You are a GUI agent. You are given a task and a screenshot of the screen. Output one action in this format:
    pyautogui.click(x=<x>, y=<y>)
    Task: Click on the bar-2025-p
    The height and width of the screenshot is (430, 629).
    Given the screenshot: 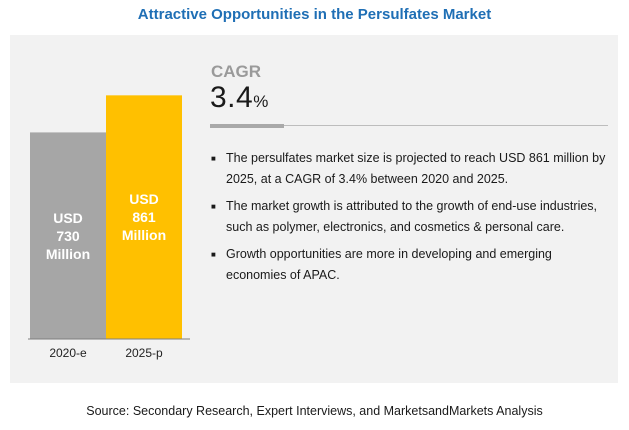 What is the action you would take?
    pyautogui.click(x=144, y=217)
    